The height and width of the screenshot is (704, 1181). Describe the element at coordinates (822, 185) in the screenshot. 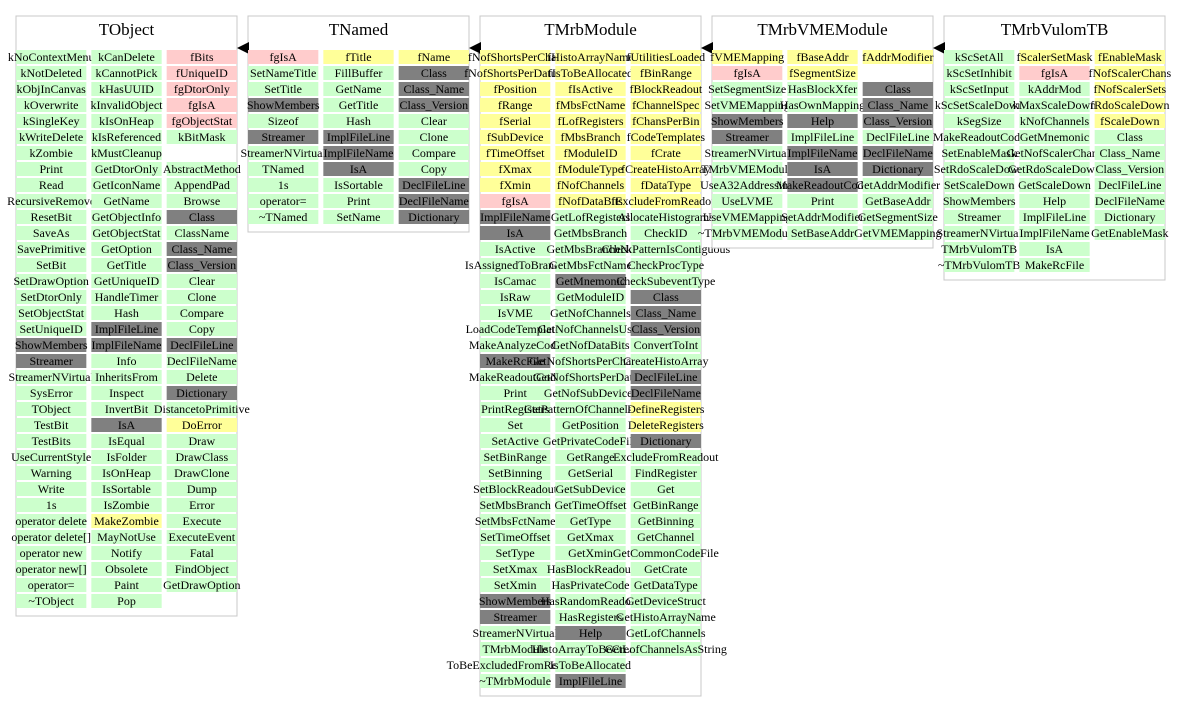

I see `member-label: MakeReadoutCode` at that location.